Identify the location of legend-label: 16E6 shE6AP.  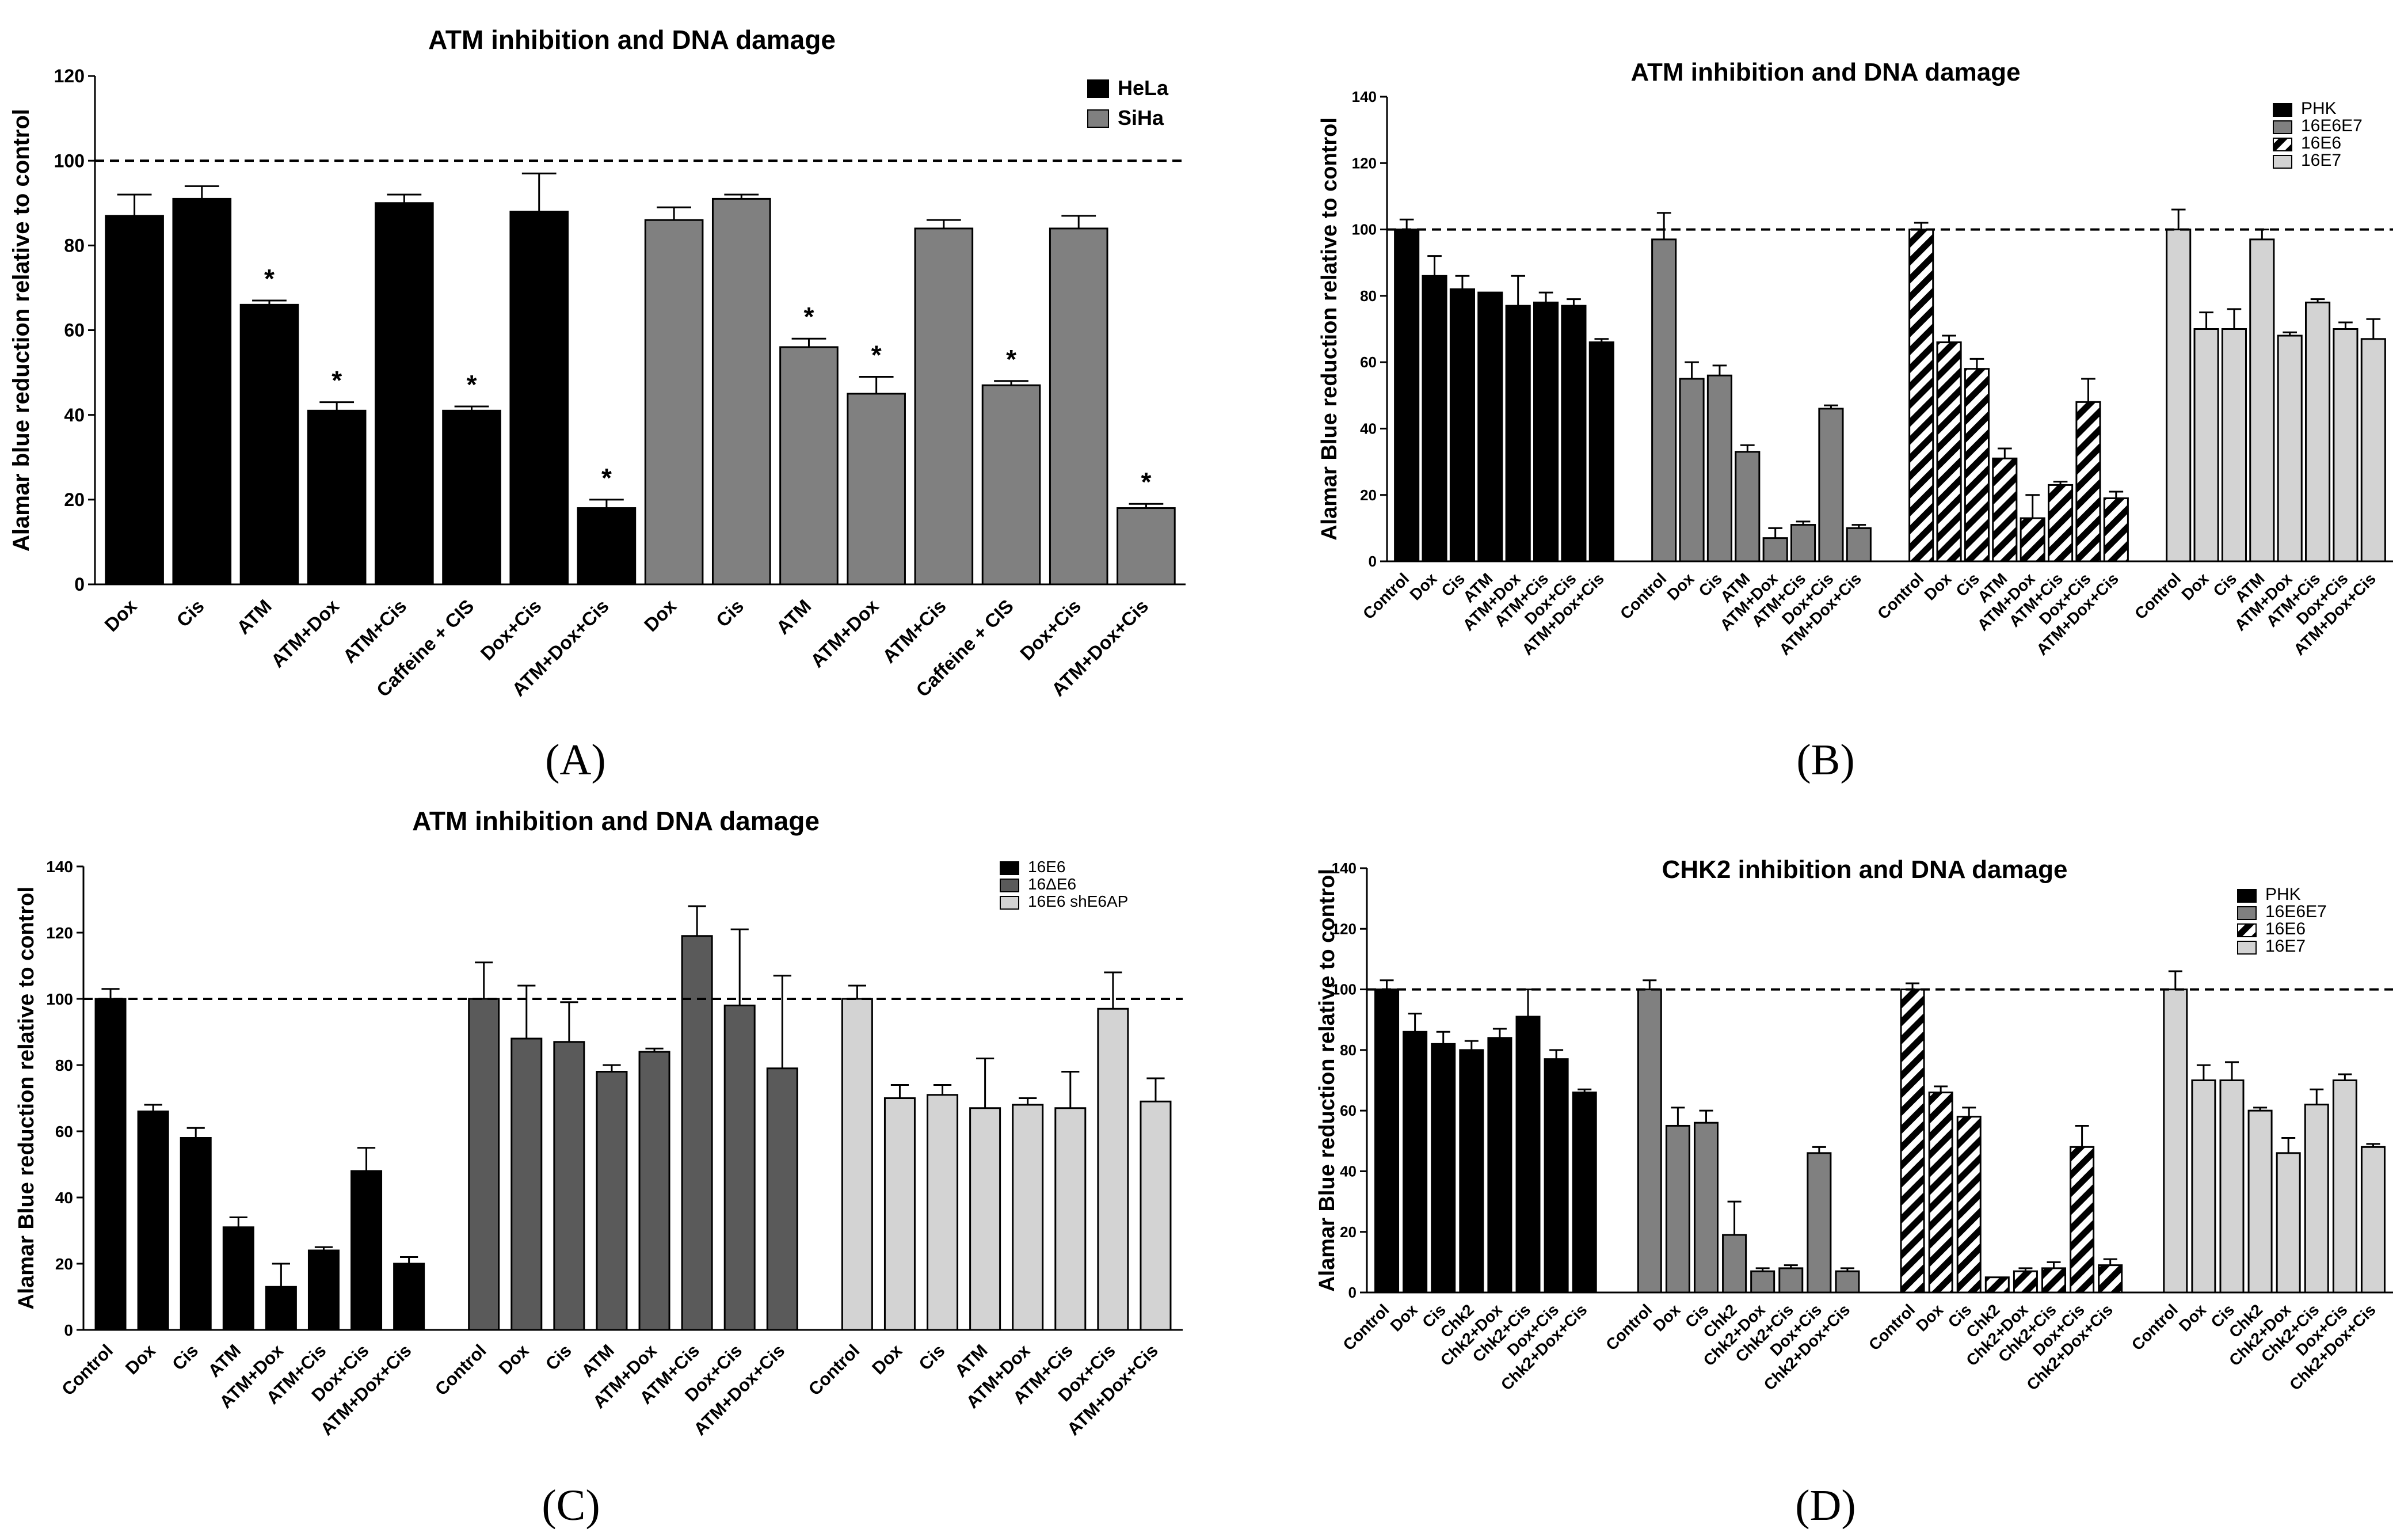
(1078, 901).